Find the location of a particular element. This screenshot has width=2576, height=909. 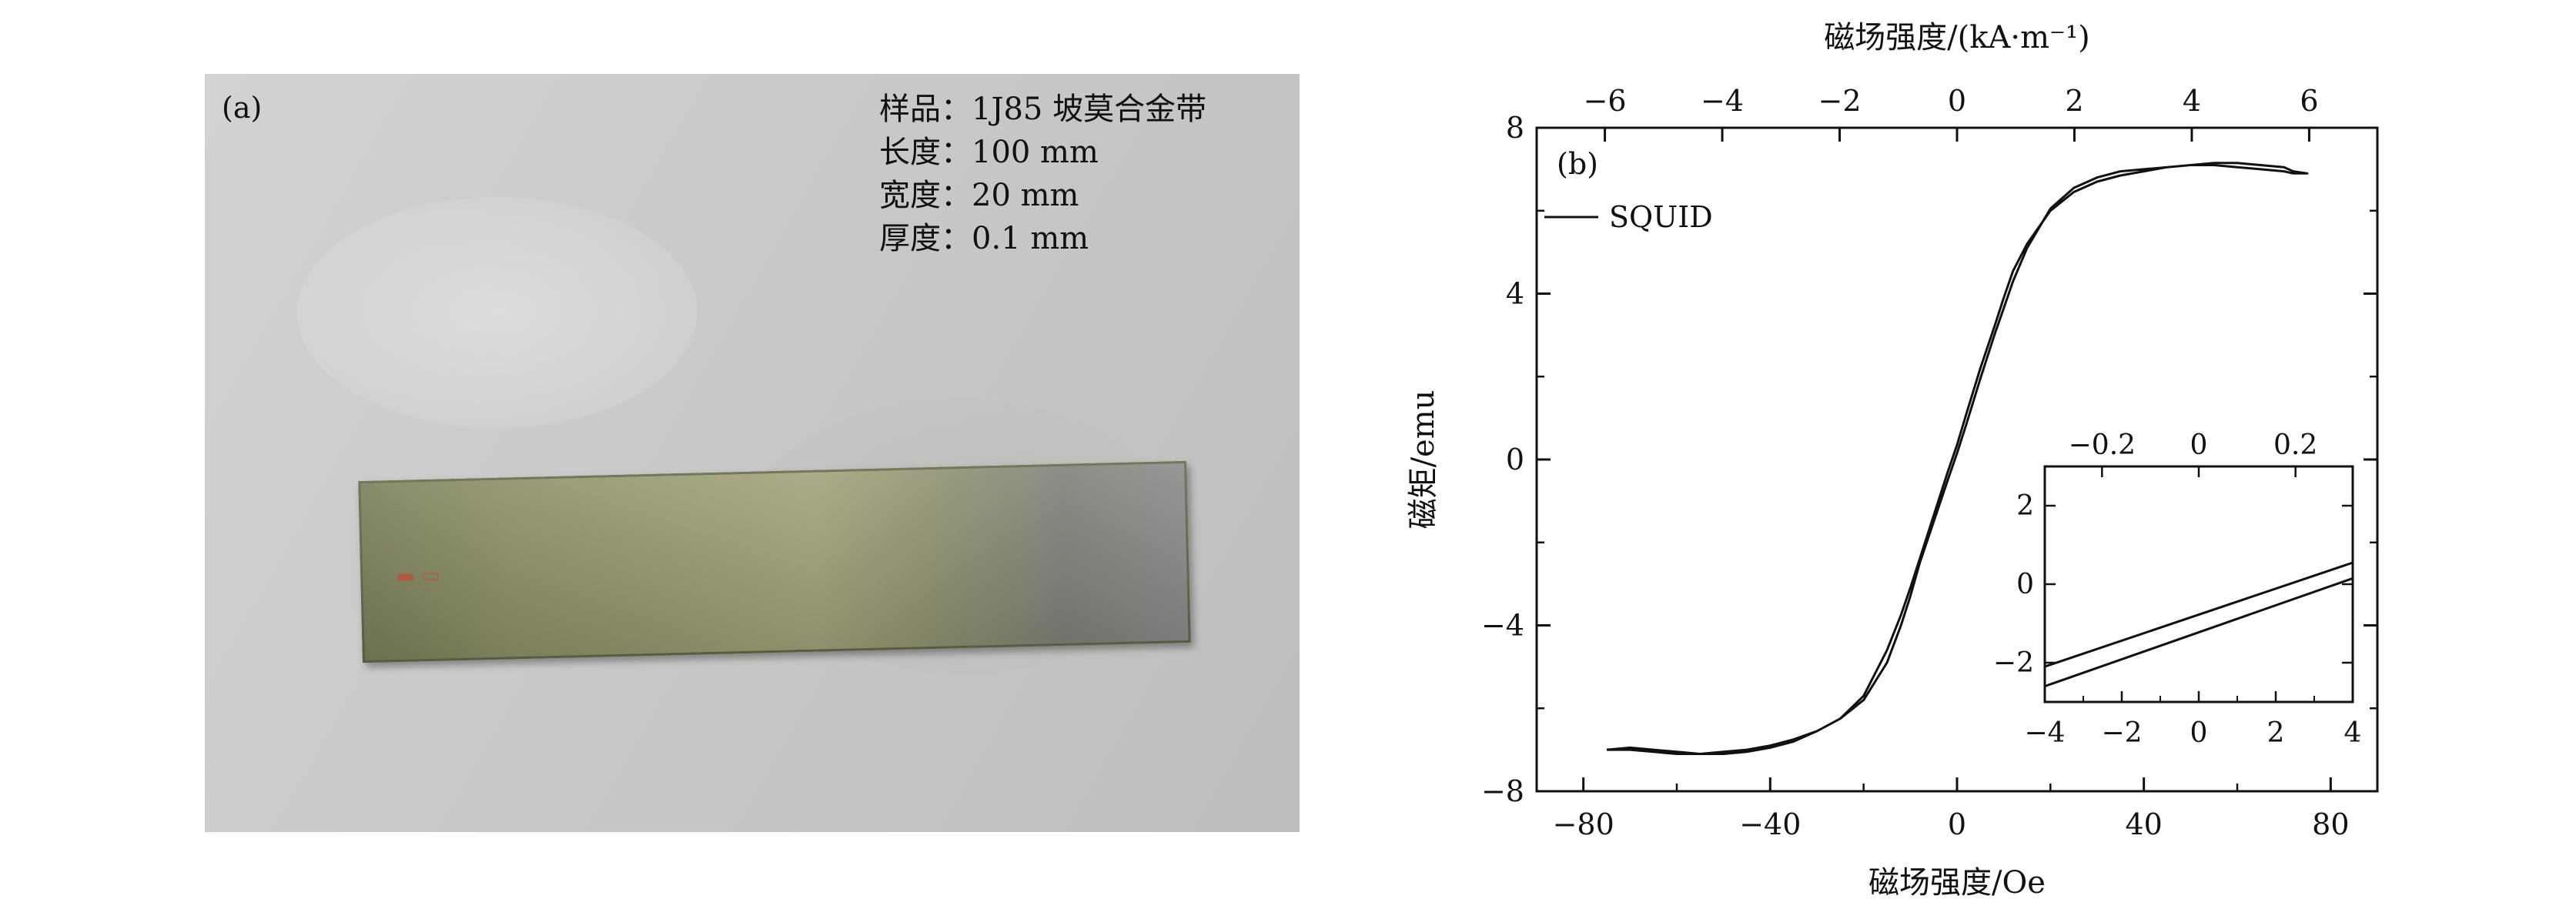

permalloy-strip: ▬ ▭ is located at coordinates (775, 561).